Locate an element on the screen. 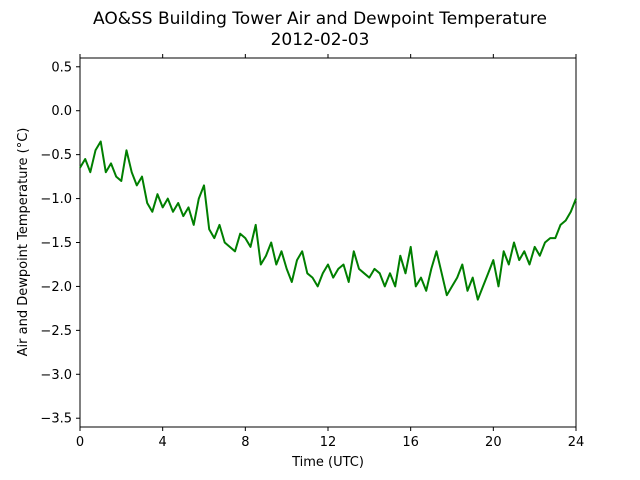 This screenshot has height=480, width=640. x-tick-label: 20 is located at coordinates (493, 442).